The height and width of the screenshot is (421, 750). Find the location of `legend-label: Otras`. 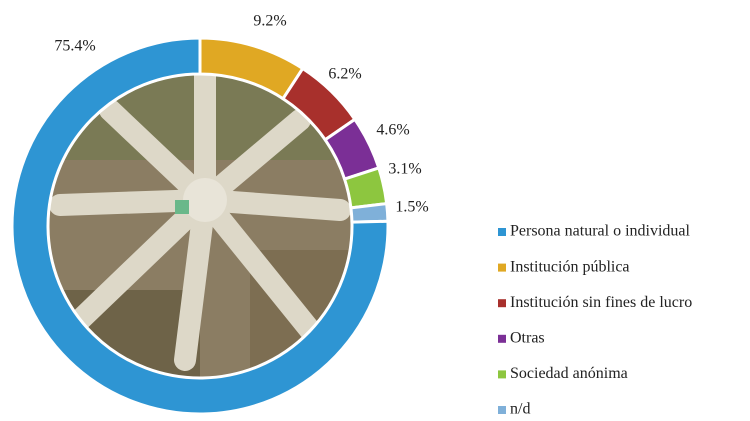

legend-label: Otras is located at coordinates (527, 337).